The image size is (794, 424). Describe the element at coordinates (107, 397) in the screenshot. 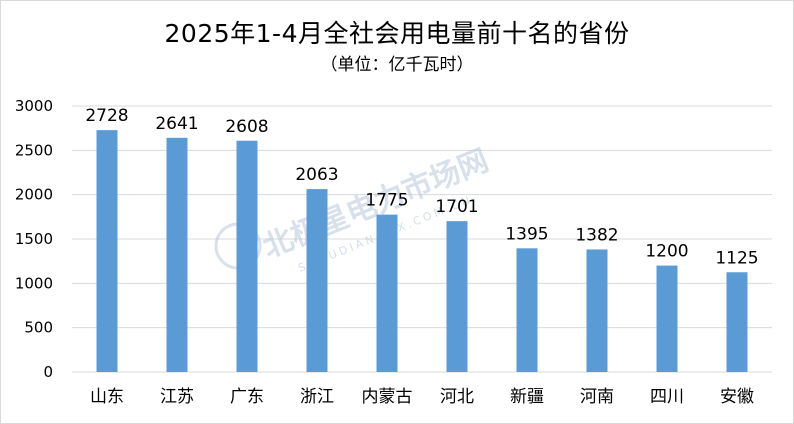

I see `x-category-label: 山东` at that location.